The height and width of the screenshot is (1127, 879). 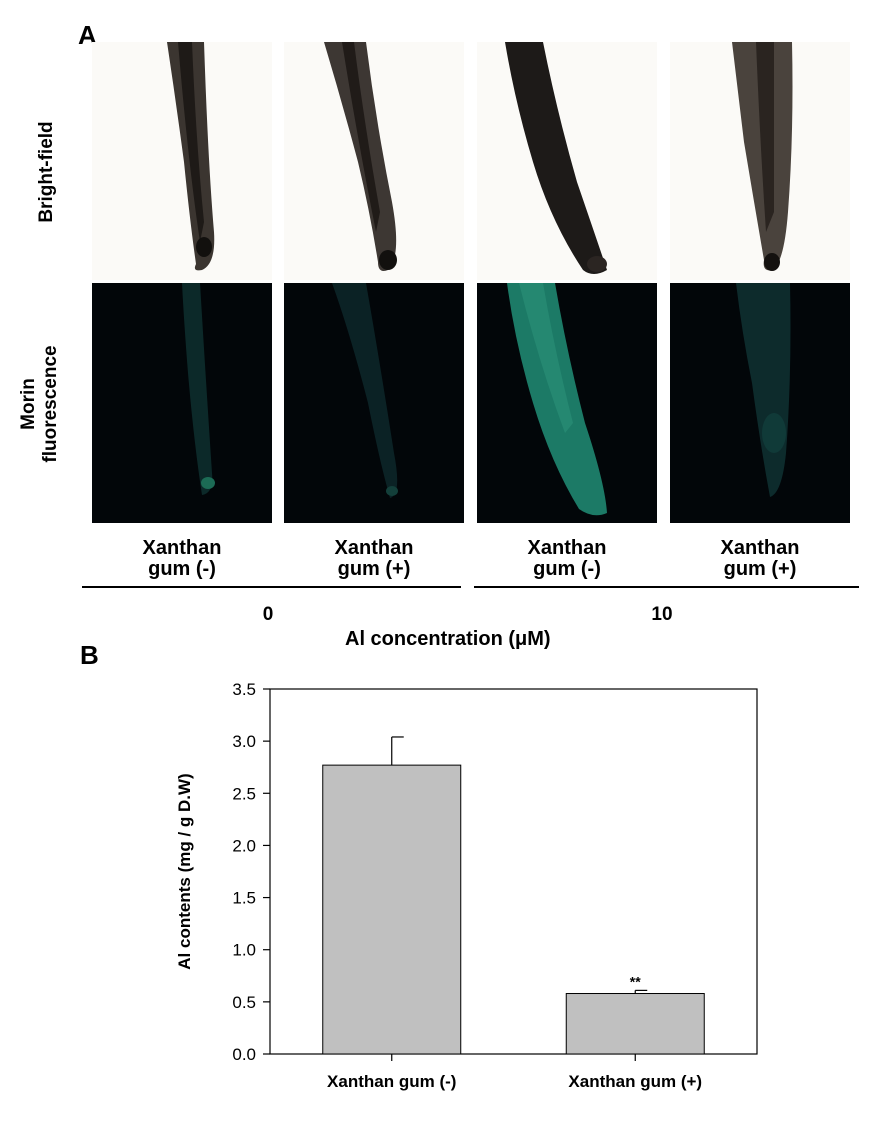 What do you see at coordinates (184, 871) in the screenshot?
I see `y-axis-label: Al contents (mg / g D.W)` at bounding box center [184, 871].